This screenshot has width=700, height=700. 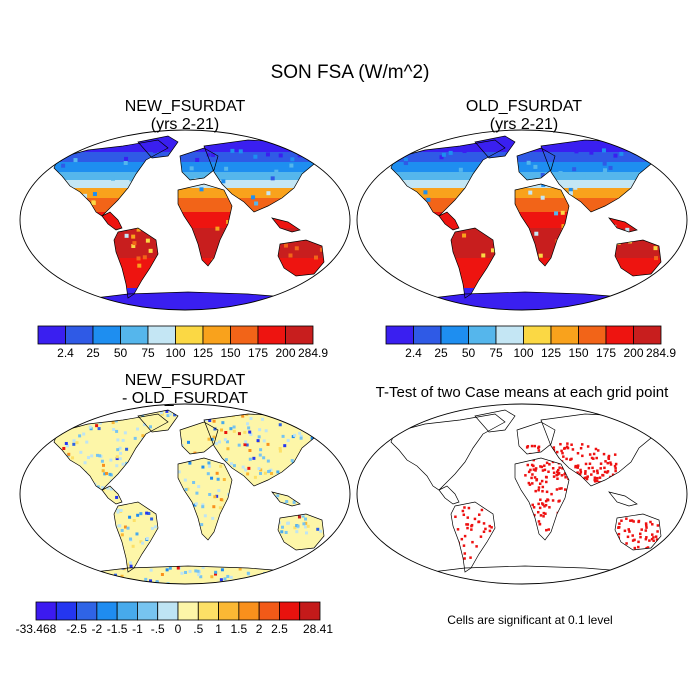 What do you see at coordinates (76, 629) in the screenshot?
I see `colorbar-difference-tick-label: -2.5` at bounding box center [76, 629].